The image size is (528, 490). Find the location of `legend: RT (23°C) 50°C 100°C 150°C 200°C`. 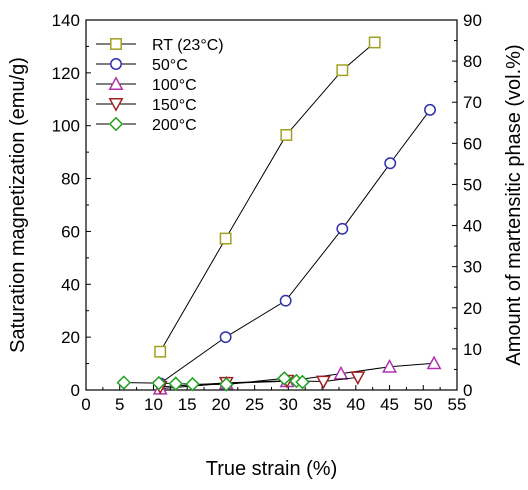

legend: RT (23°C) 50°C 100°C 150°C 200°C is located at coordinates (160, 85).